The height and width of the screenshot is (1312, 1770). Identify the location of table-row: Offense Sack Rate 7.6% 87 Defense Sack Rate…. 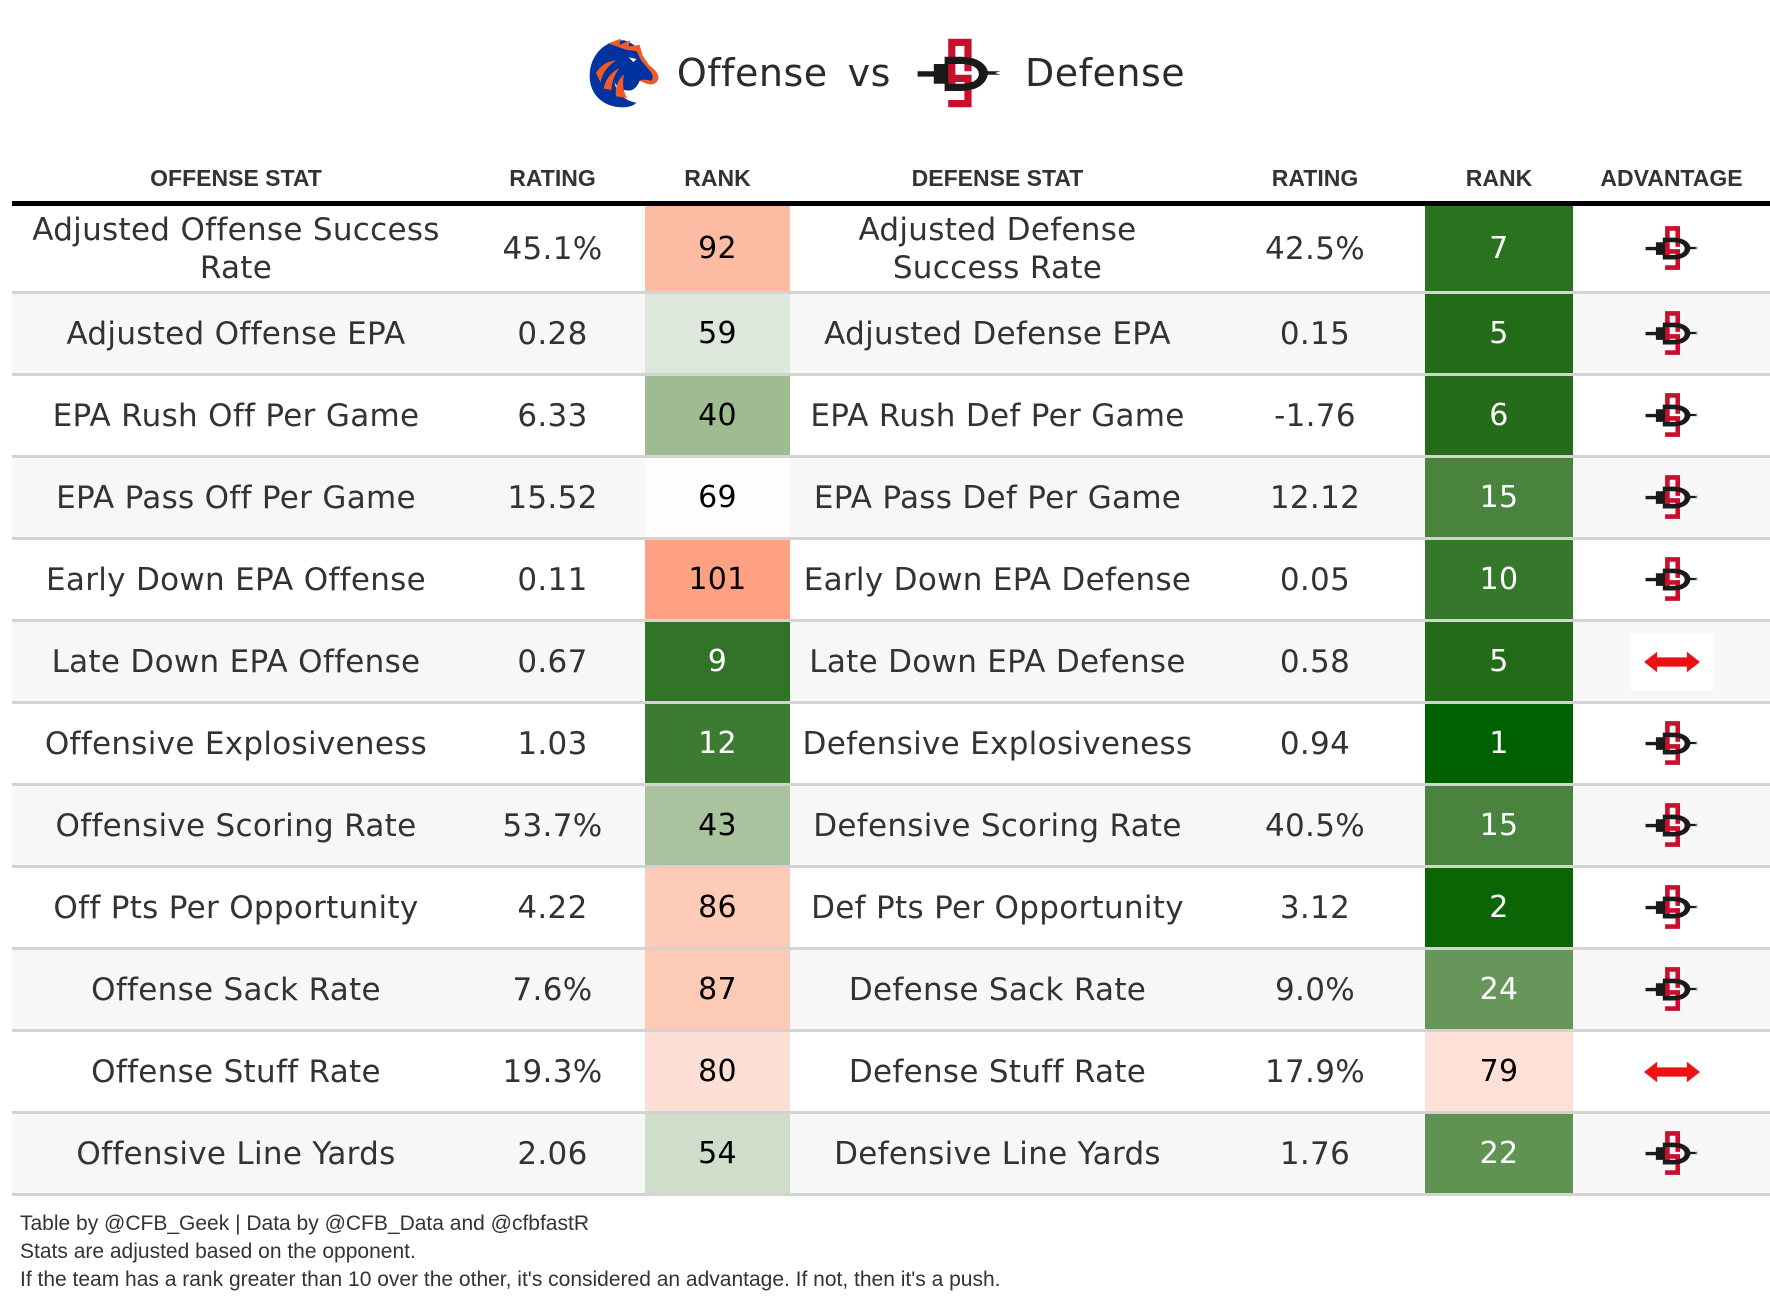
(891, 990).